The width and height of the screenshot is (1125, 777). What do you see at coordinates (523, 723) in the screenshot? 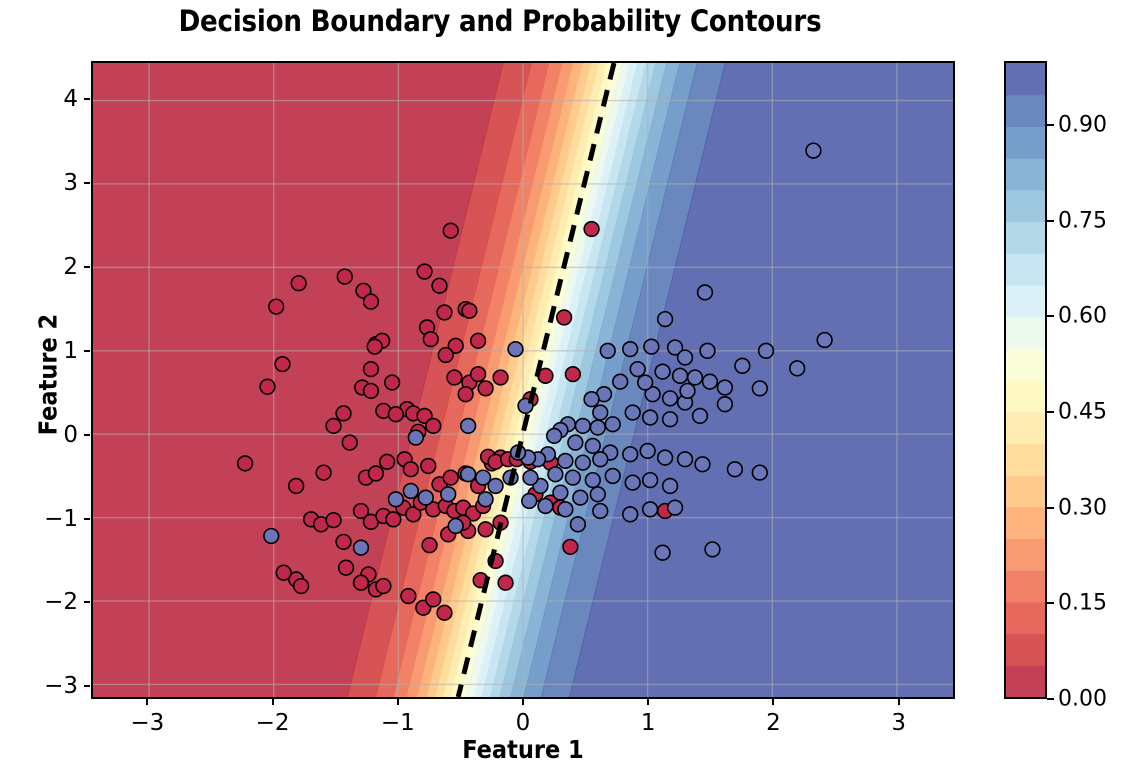
I see `x-tick-label: 0` at bounding box center [523, 723].